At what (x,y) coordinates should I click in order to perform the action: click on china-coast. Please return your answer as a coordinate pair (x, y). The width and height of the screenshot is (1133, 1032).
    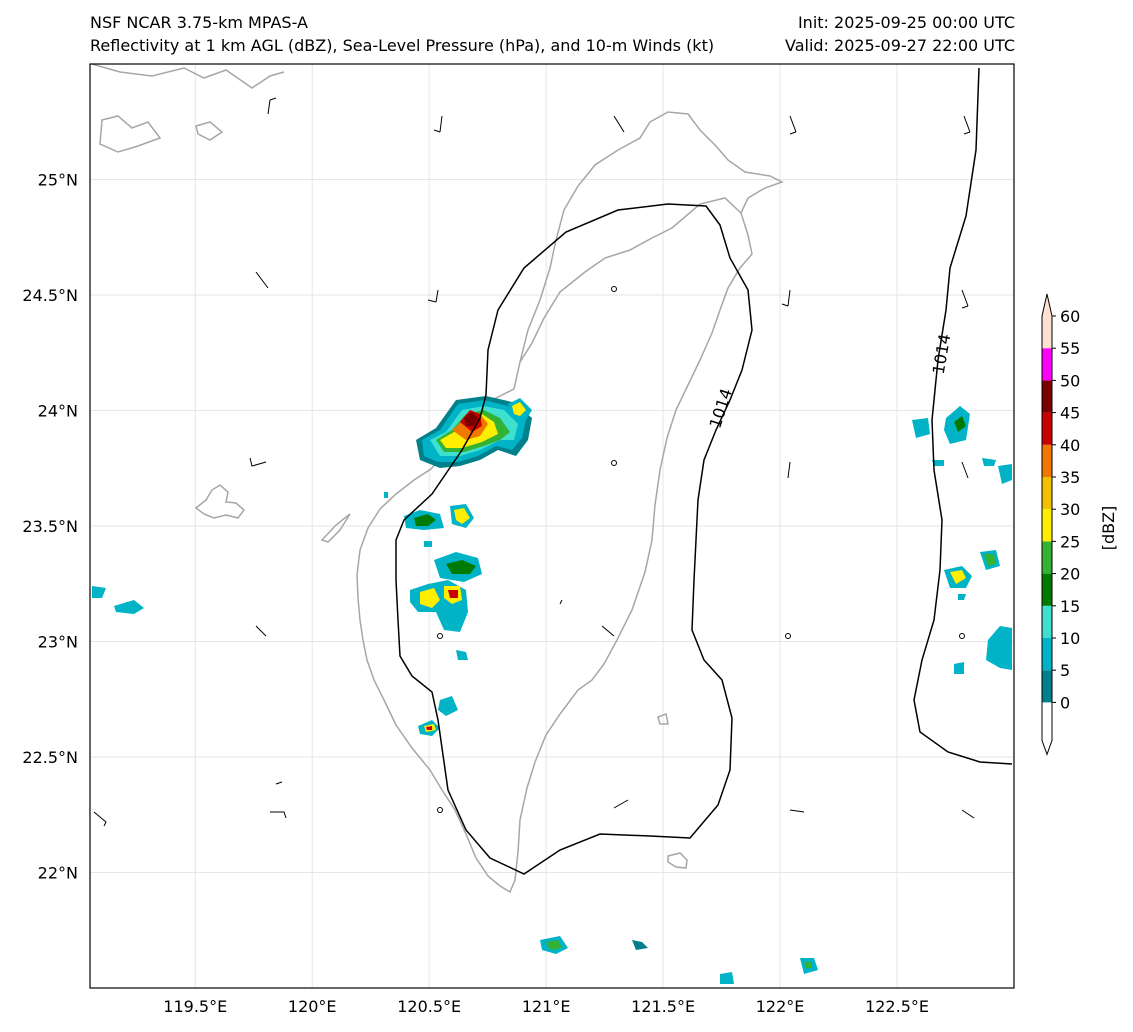
    Looking at the image, I should click on (221, 303).